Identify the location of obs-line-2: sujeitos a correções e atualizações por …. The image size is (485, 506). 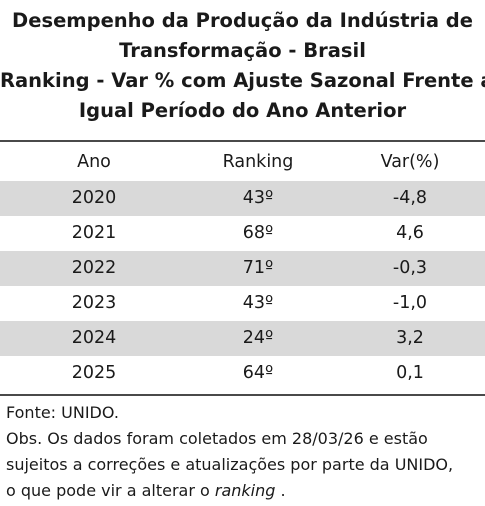
(230, 464).